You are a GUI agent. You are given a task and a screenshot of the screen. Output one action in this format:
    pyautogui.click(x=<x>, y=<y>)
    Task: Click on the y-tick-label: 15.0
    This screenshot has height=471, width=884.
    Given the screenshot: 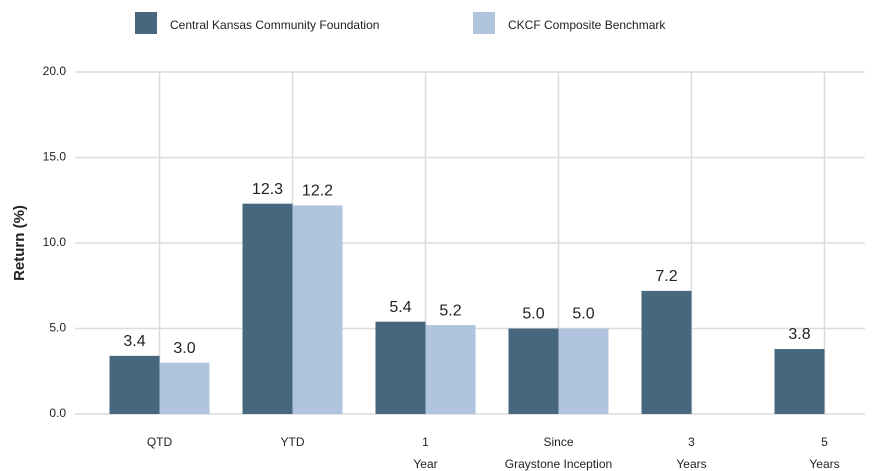 What is the action you would take?
    pyautogui.click(x=55, y=157)
    